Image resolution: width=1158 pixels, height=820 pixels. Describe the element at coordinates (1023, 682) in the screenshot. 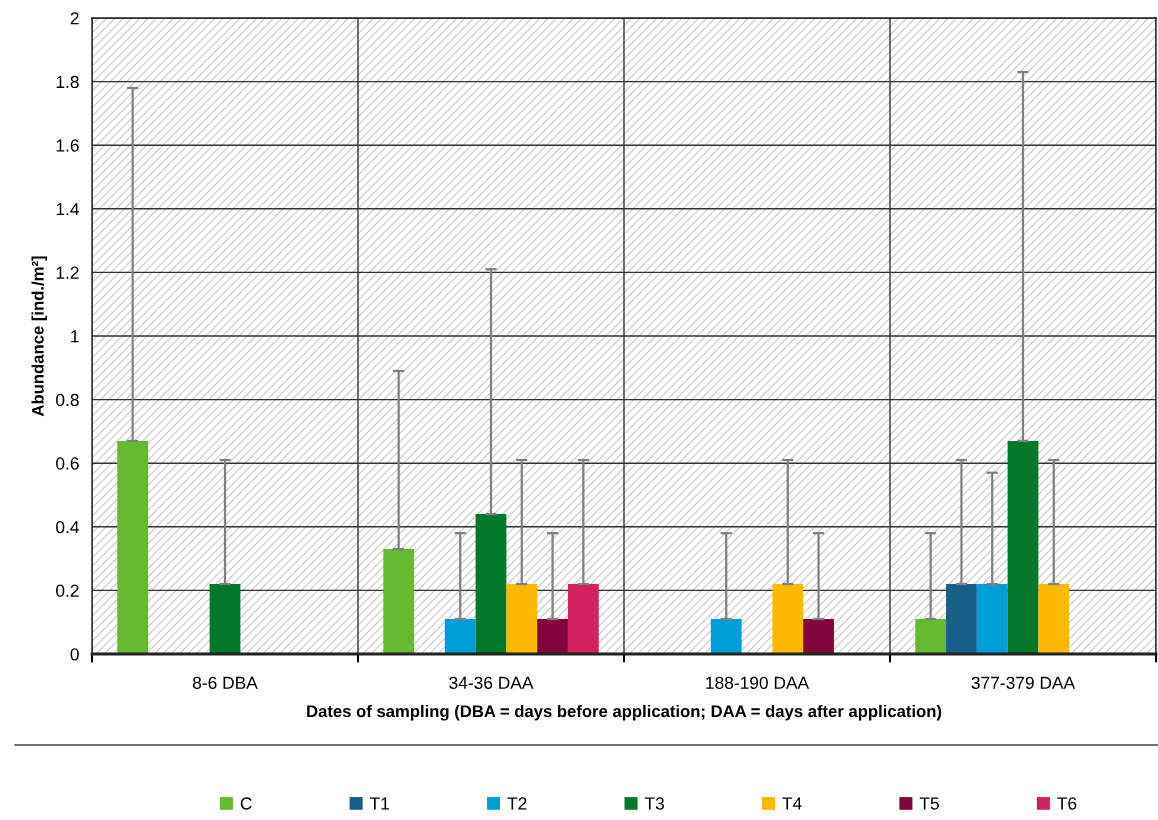

I see `x-tick-label: 377-379 DAA` at that location.